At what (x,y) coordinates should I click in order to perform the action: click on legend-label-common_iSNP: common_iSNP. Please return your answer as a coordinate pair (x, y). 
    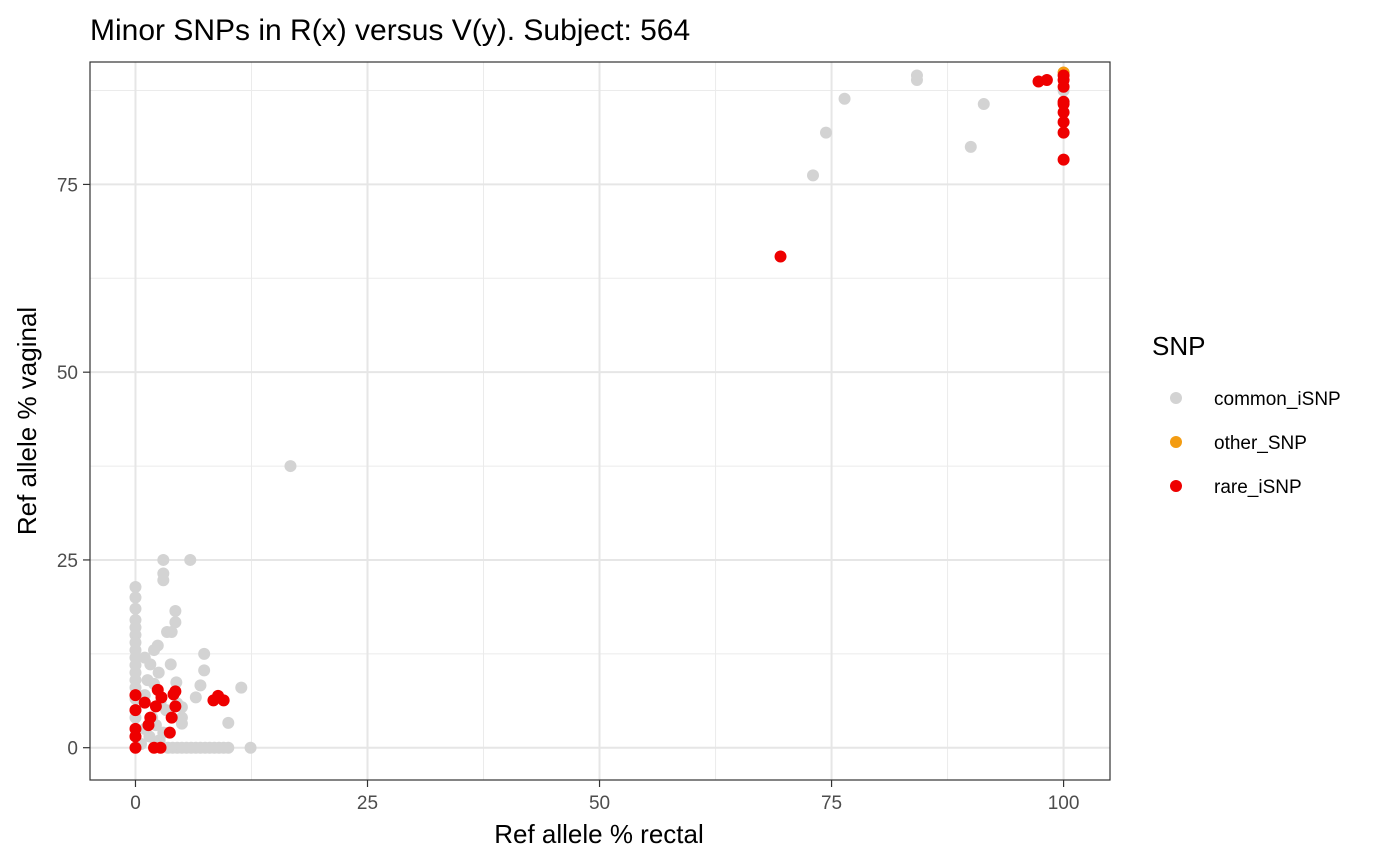
    Looking at the image, I should click on (1277, 399).